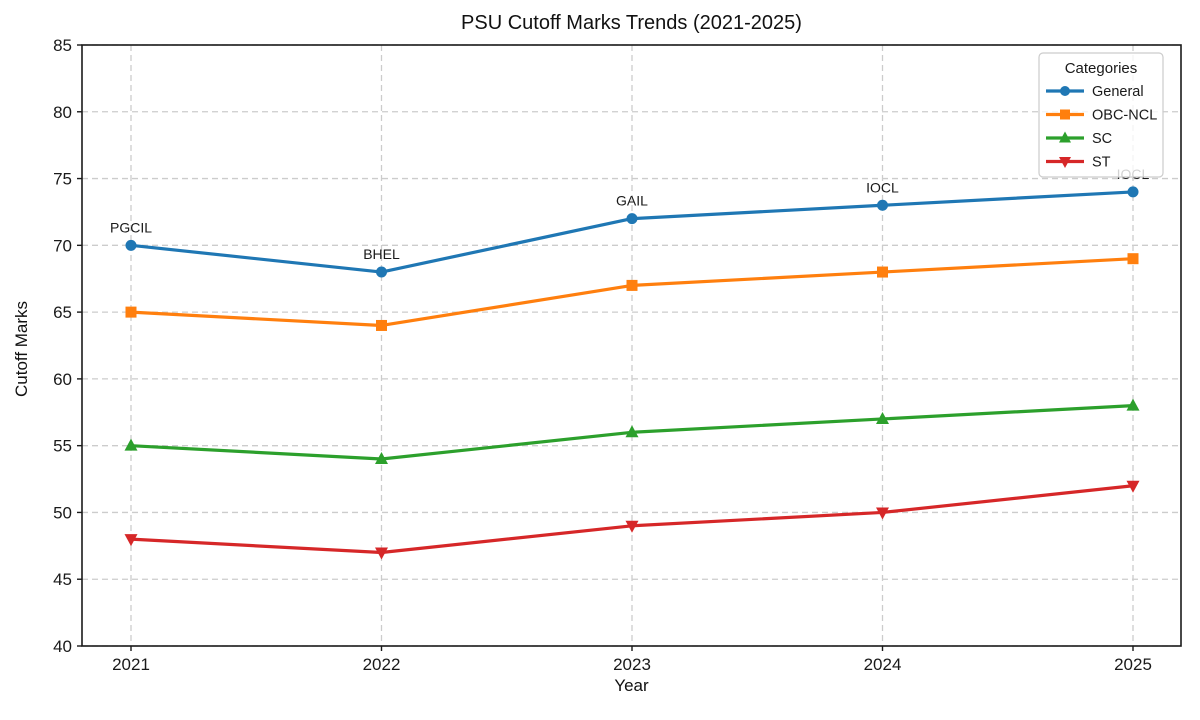  I want to click on y-tick-label: 80, so click(62, 112).